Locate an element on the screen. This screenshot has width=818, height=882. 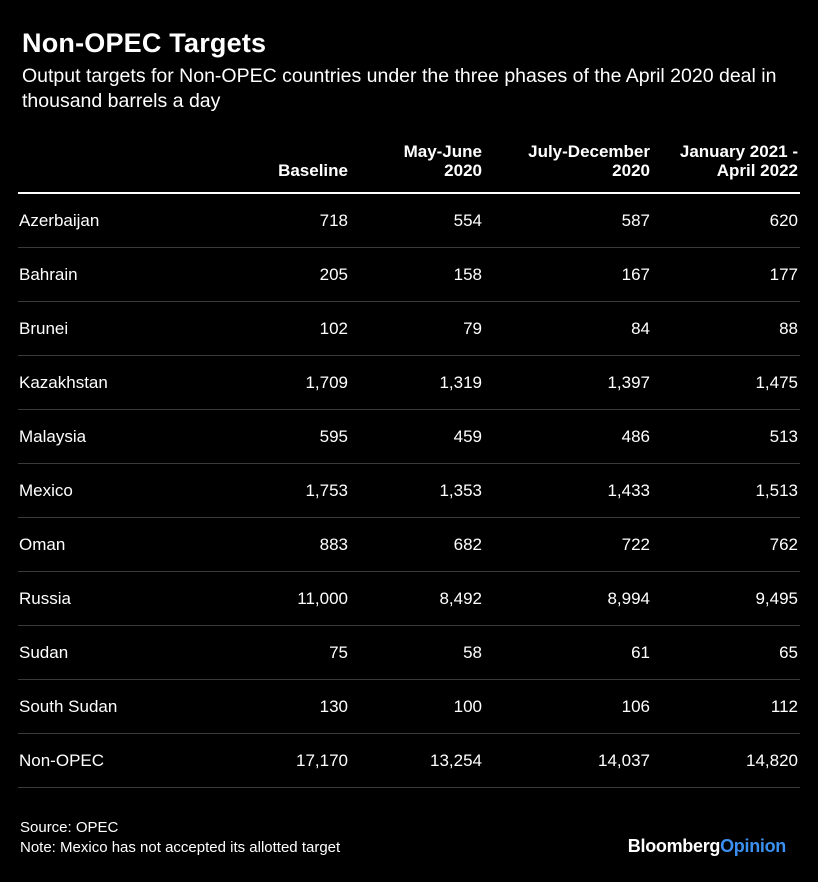
row-label: Oman is located at coordinates (118, 544).